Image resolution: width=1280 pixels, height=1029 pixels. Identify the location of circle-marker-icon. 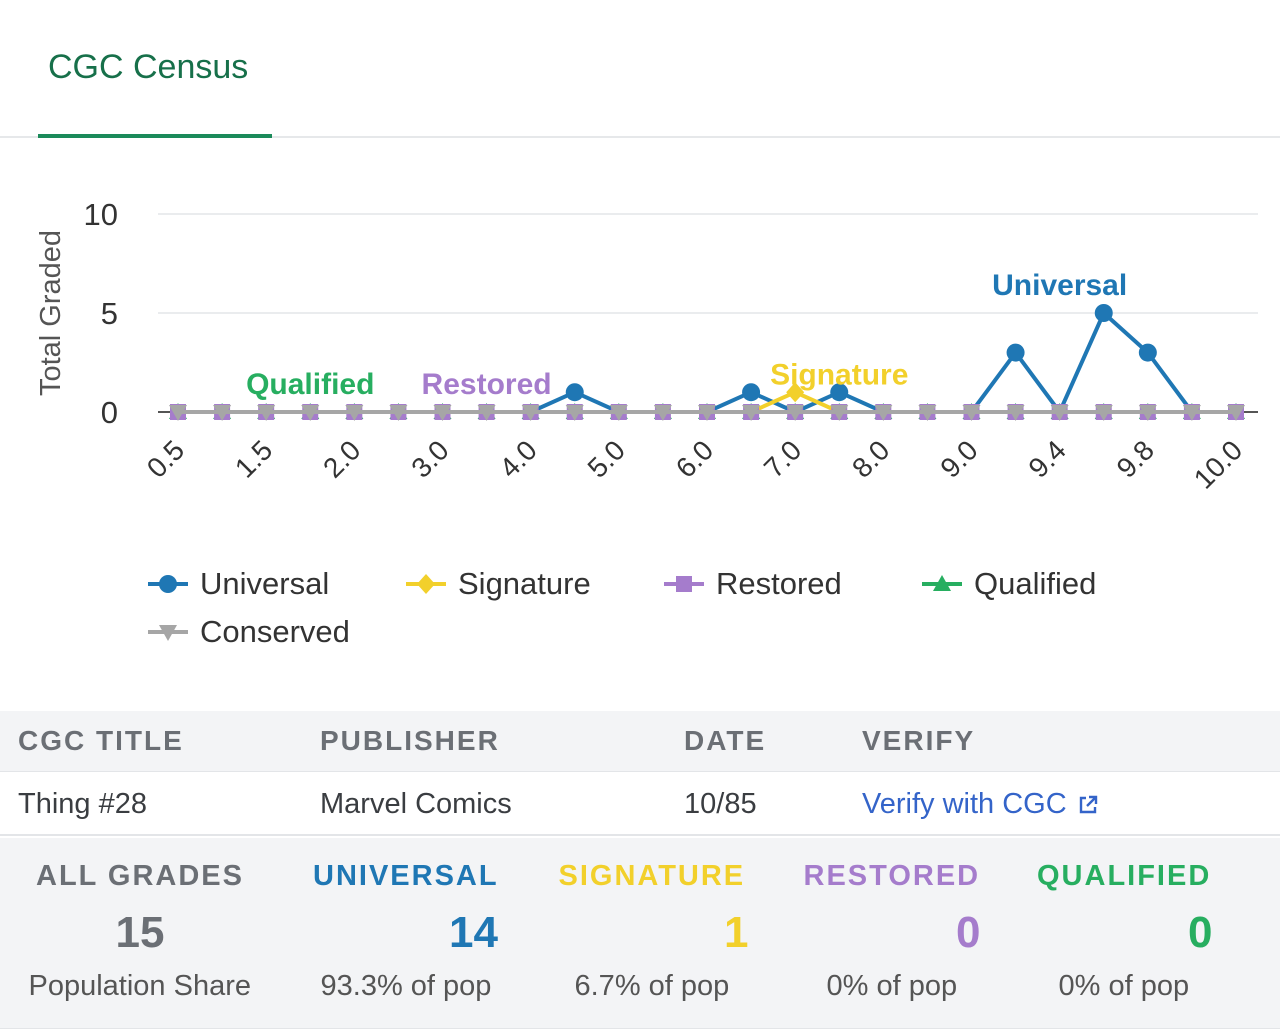
(168, 584).